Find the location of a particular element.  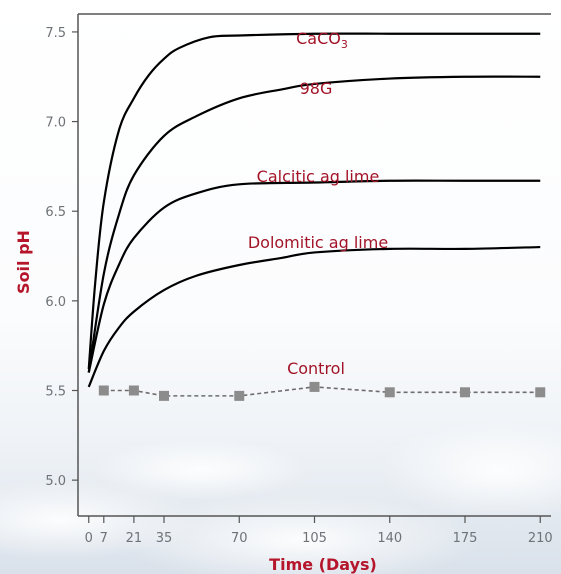

x-axis-title: Time (Days) is located at coordinates (323, 564).